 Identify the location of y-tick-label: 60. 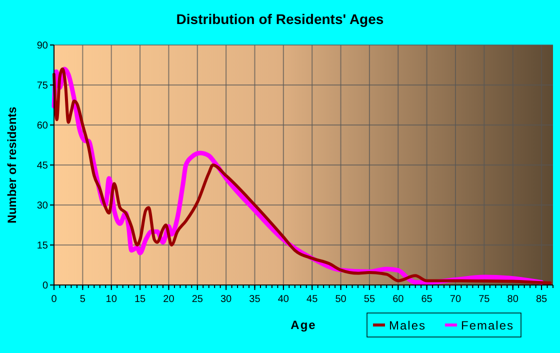
(42, 126).